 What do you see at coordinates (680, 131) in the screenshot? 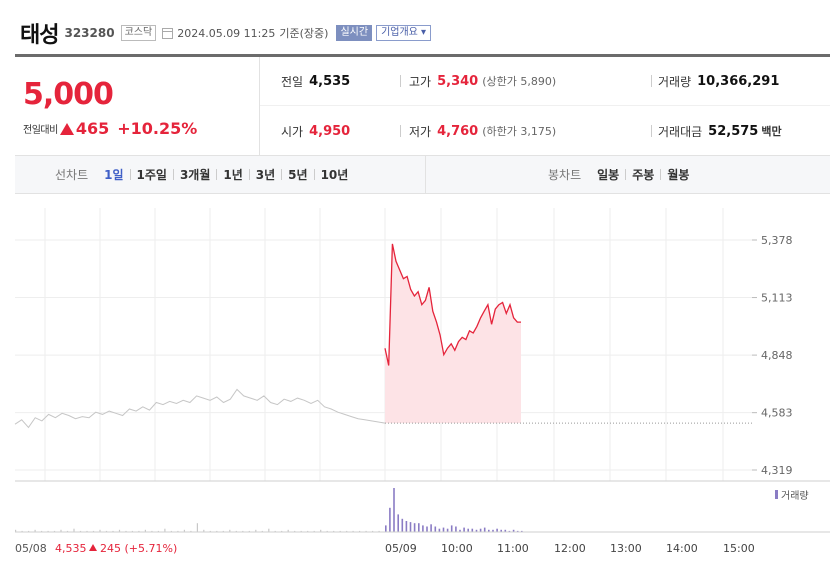
I see `stat-label: 거래대금` at bounding box center [680, 131].